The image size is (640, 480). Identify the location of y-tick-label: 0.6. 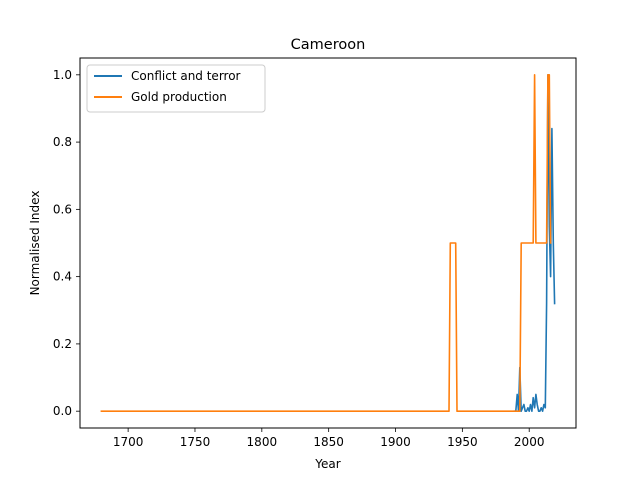
(62, 209).